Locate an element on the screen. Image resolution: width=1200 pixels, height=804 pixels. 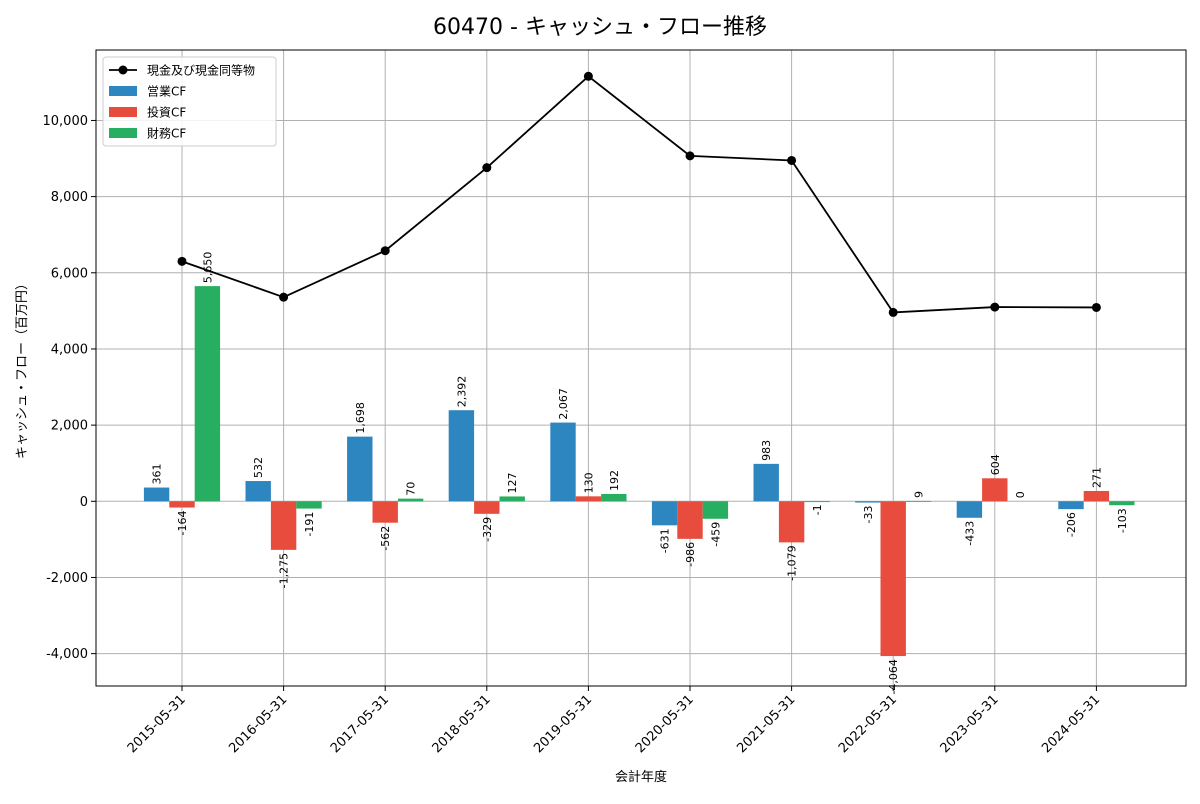
data-label: -1,275 is located at coordinates (284, 570).